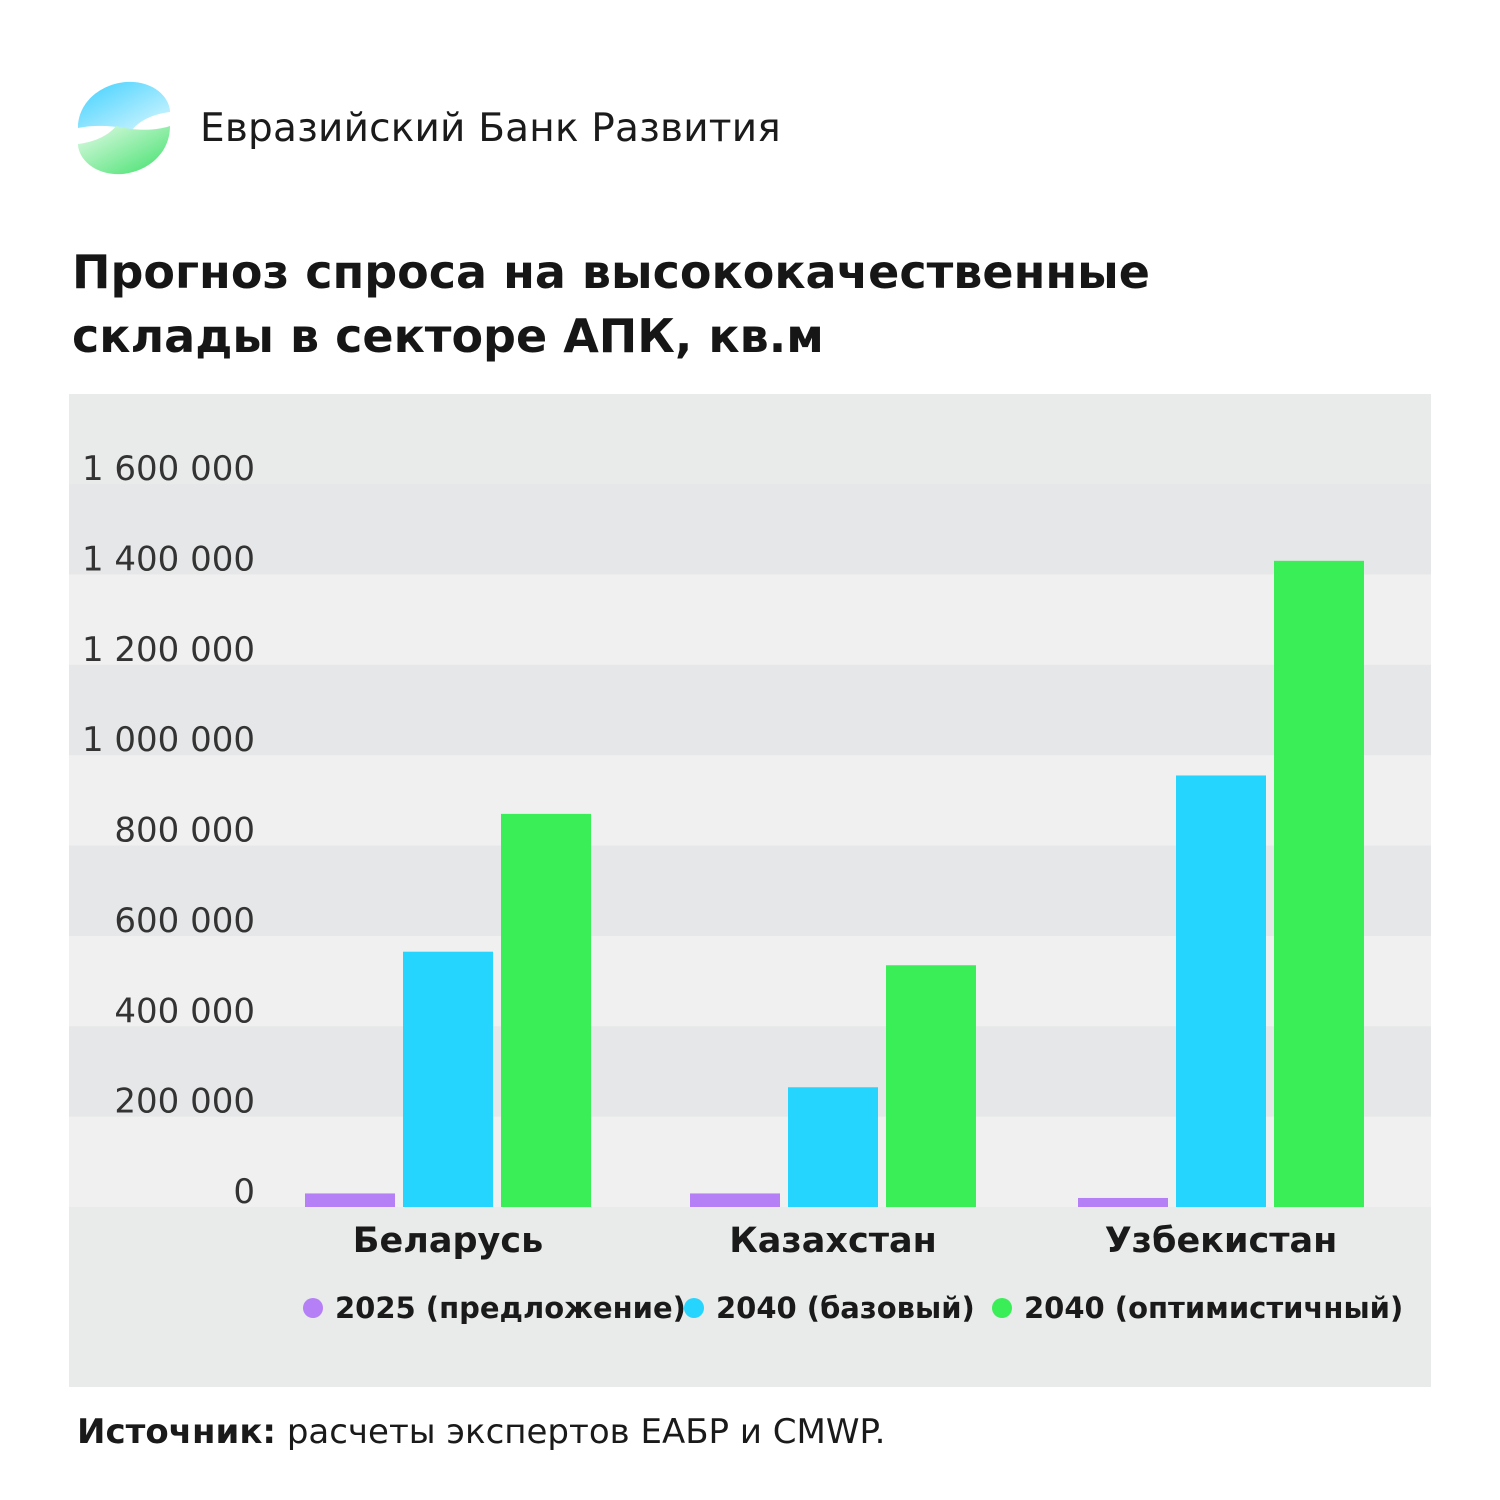 The width and height of the screenshot is (1500, 1500). Describe the element at coordinates (184, 1102) in the screenshot. I see `y-tick-label: 200 000` at that location.